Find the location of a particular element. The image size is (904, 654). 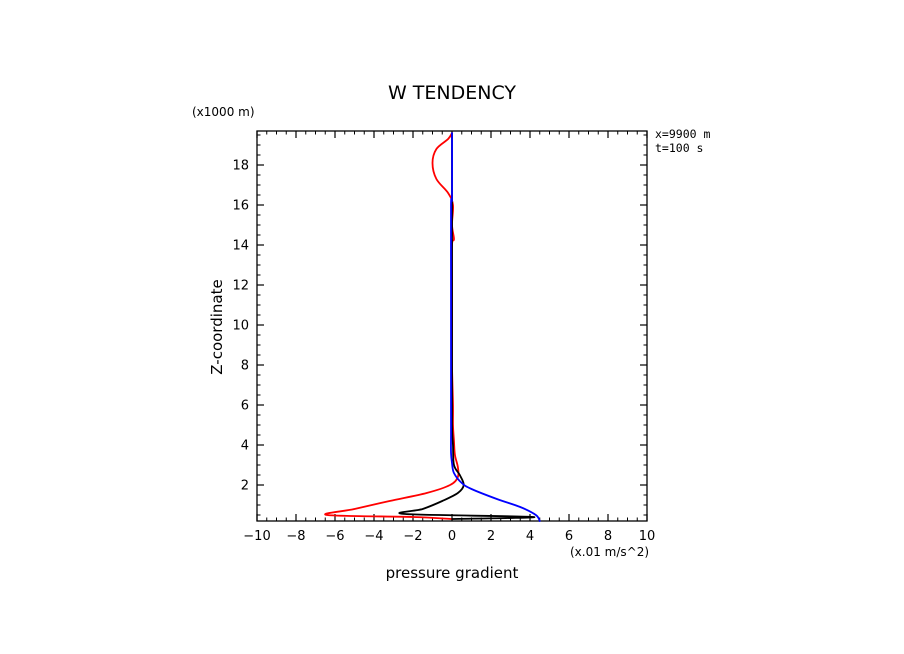

y-tick-label: 14 is located at coordinates (240, 246).